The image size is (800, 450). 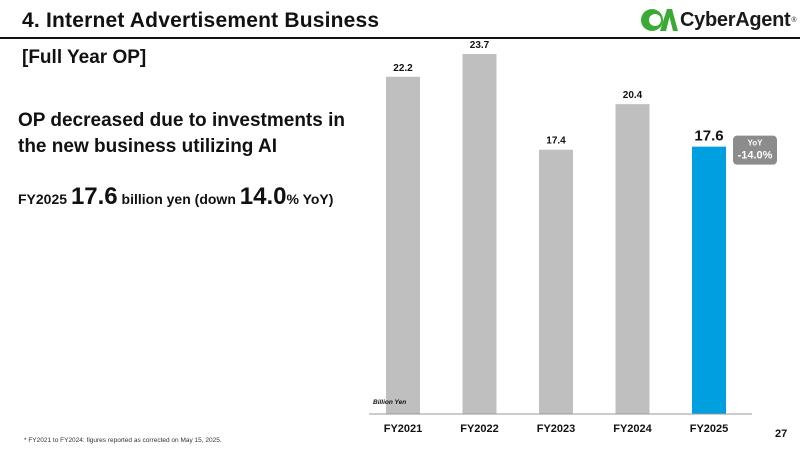 What do you see at coordinates (794, 20) in the screenshot?
I see `logo-registered-mark: ®` at bounding box center [794, 20].